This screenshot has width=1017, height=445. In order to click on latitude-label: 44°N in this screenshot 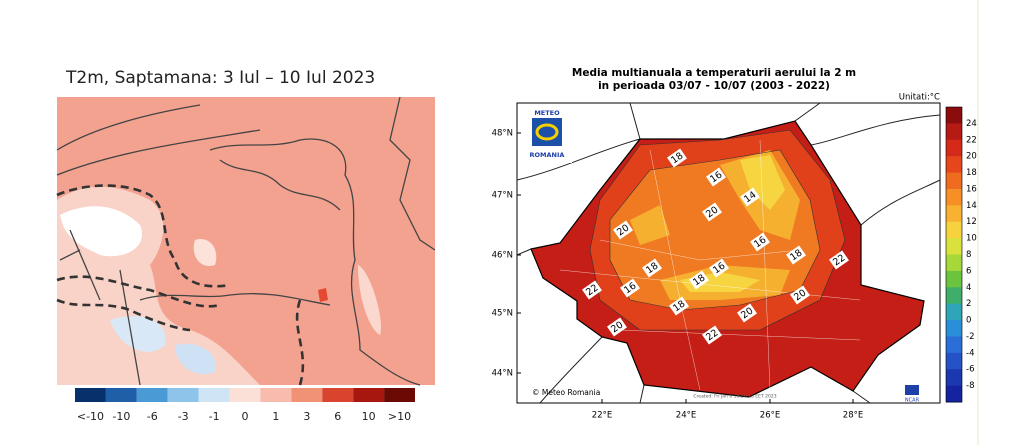, I will do `click(502, 374)`.